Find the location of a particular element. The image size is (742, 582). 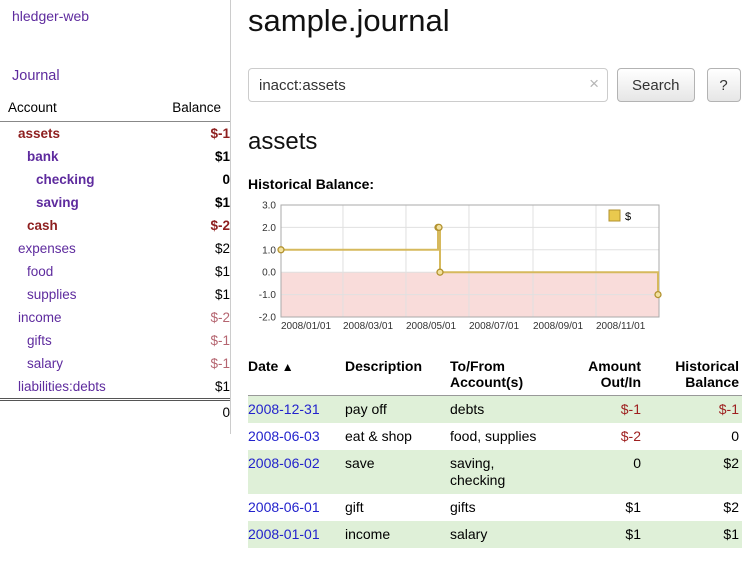

search-bar: × Search ? is located at coordinates (495, 85).